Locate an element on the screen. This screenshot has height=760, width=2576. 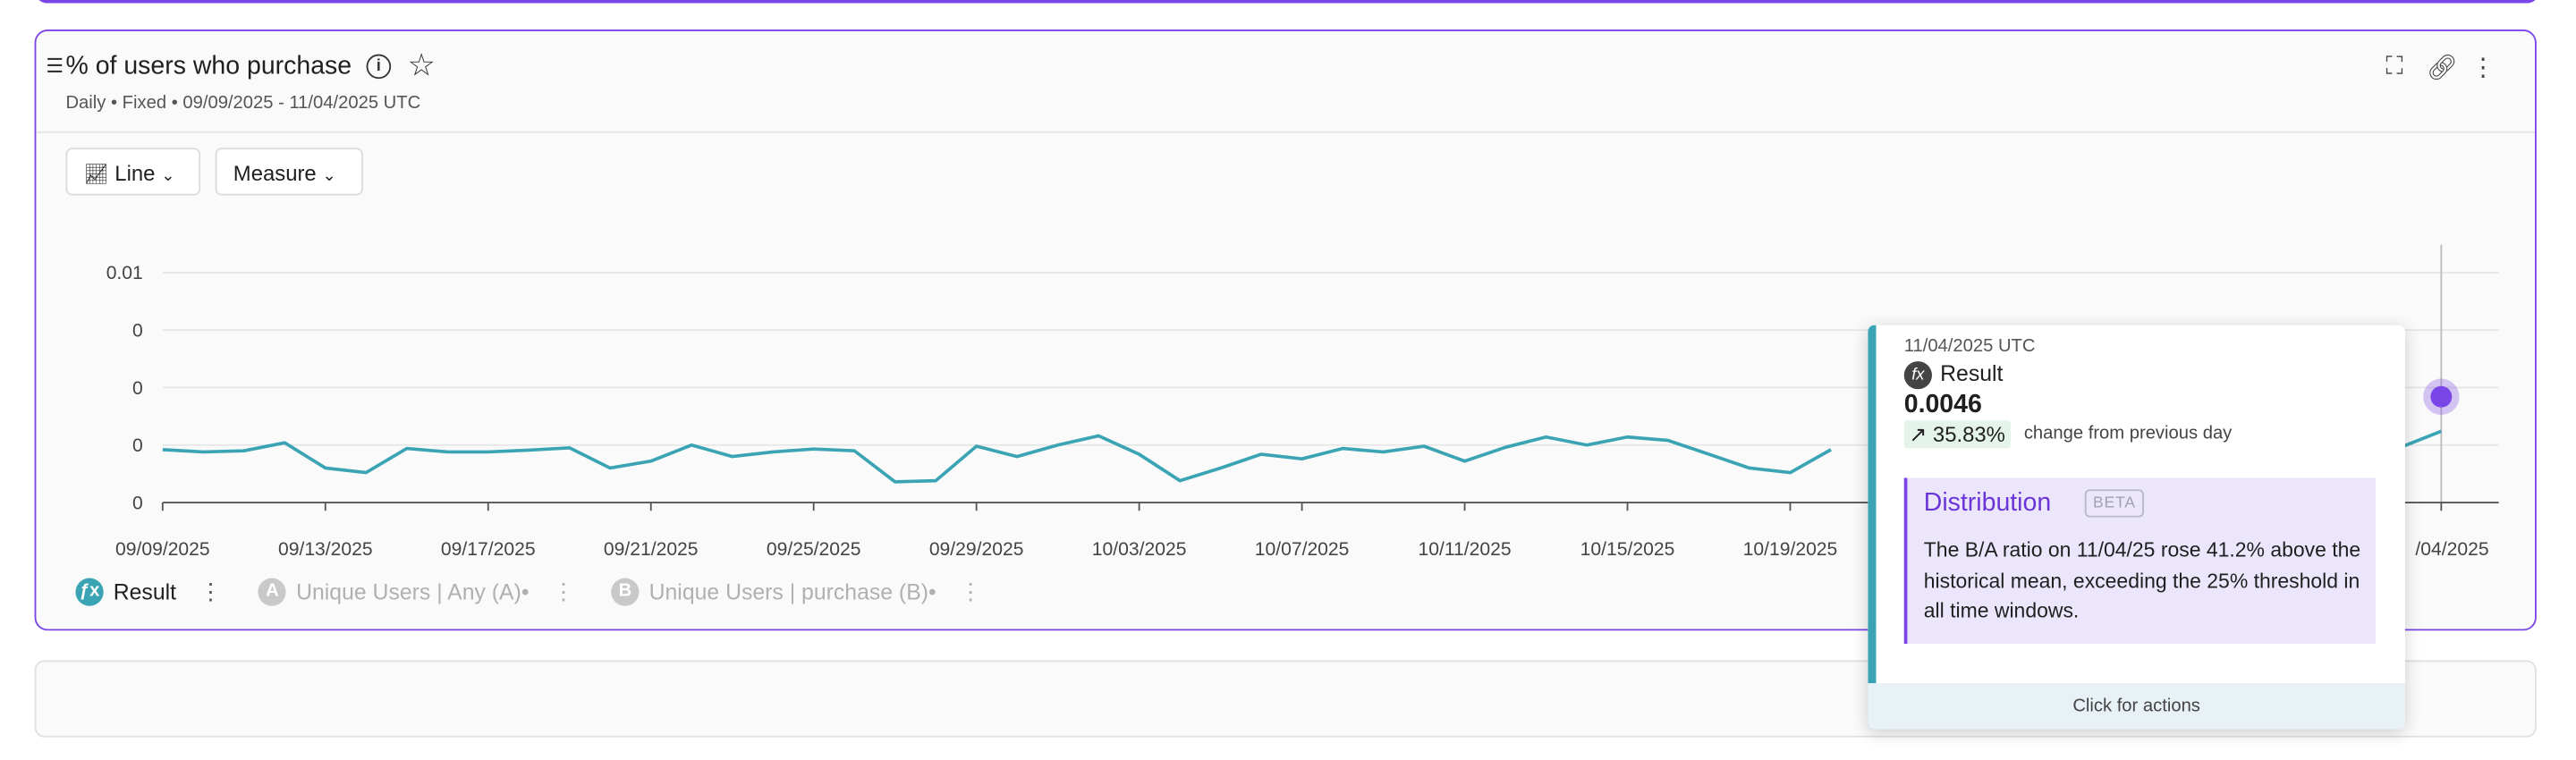
x-tick-label: 09/29/2025 is located at coordinates (976, 549).